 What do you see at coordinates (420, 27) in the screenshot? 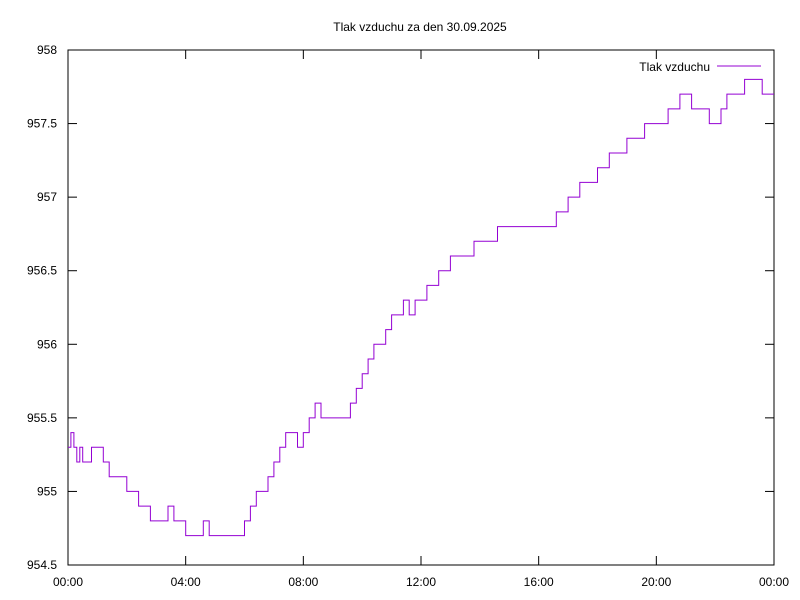
I see `chart-title: Tlak vzduchu za den 30.09.2025` at bounding box center [420, 27].